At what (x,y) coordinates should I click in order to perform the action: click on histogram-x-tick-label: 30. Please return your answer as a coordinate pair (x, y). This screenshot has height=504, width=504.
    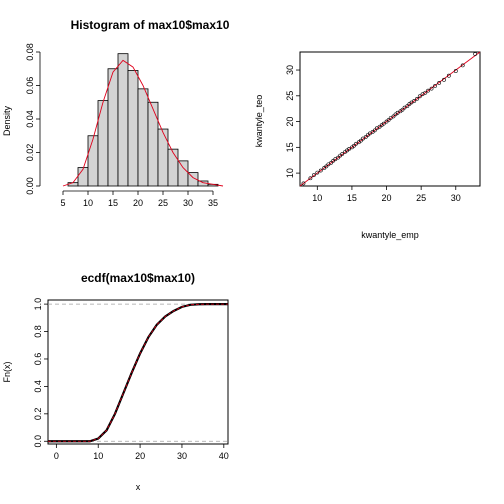
    Looking at the image, I should click on (188, 203).